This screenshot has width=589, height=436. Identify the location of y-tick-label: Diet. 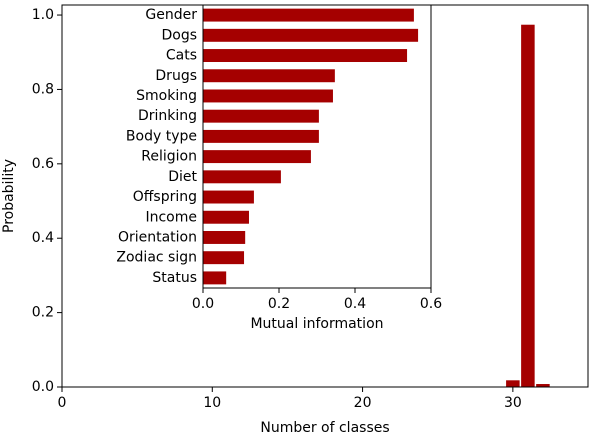
(182, 177).